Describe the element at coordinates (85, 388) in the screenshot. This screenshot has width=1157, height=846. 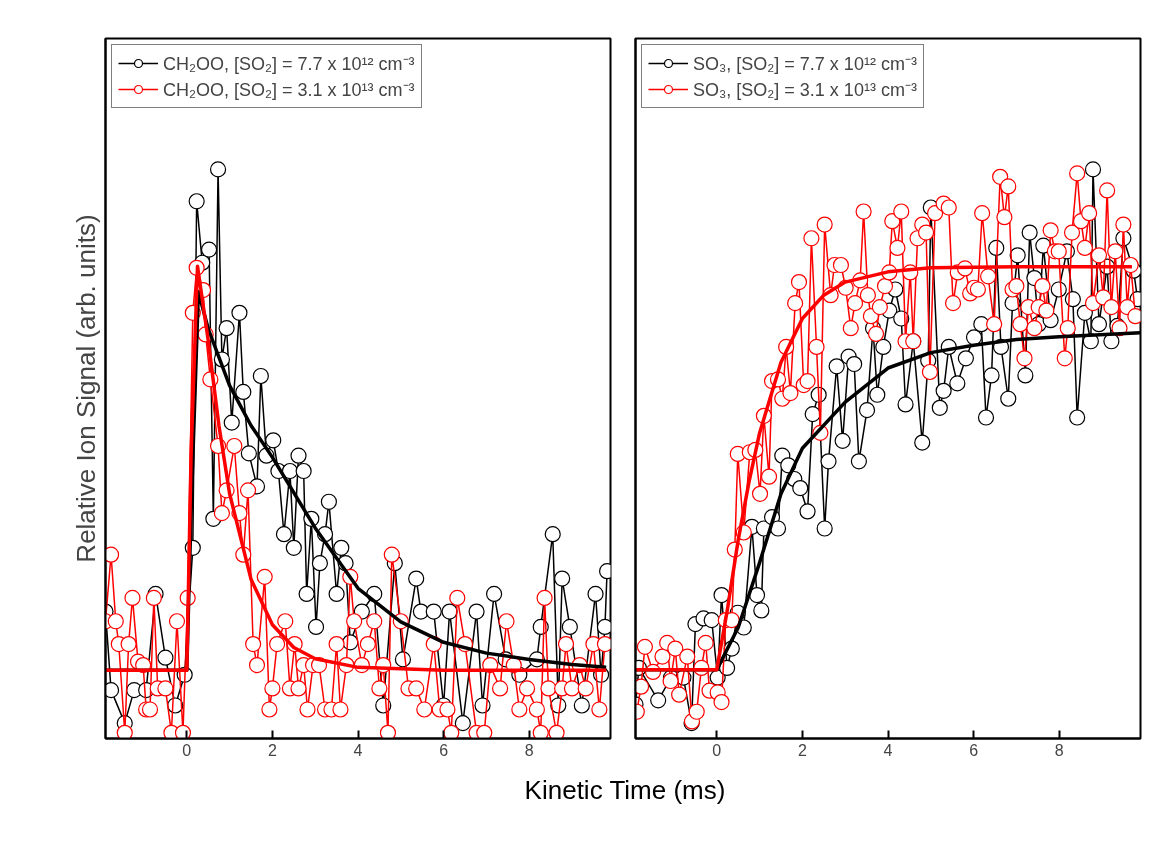
I see `y-axis-title: Relative Ion Signal (arb. units)` at that location.